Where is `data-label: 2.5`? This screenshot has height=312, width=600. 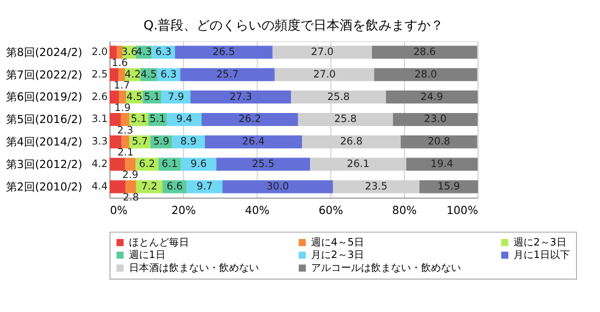 data-label: 2.5 is located at coordinates (100, 74).